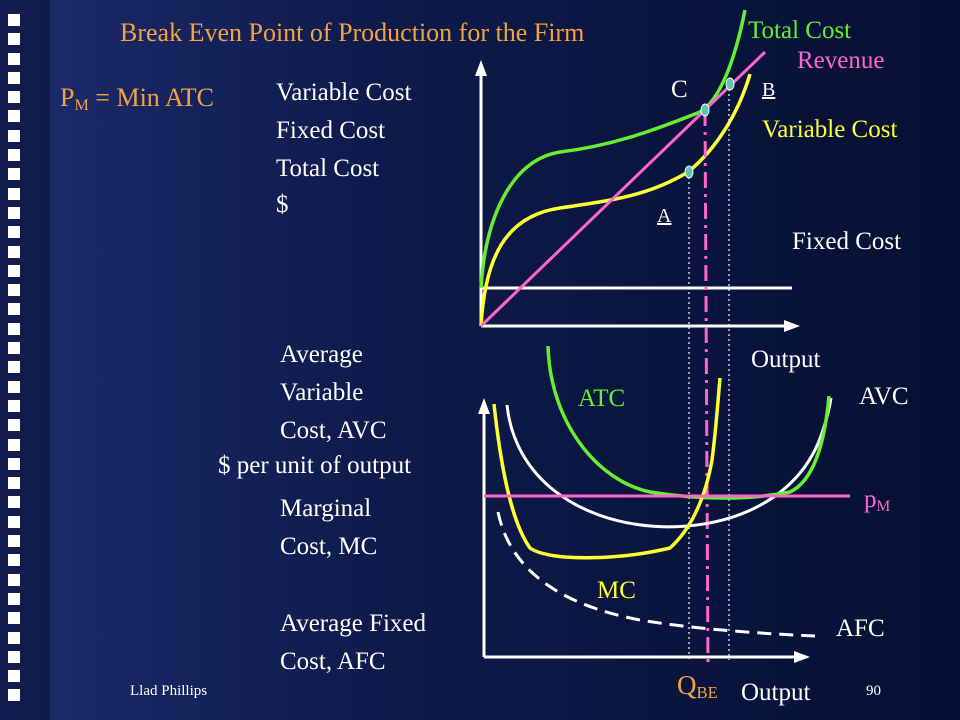  Describe the element at coordinates (333, 430) in the screenshot. I see `lower-ylabel-cost-avc: Cost, AVC` at that location.